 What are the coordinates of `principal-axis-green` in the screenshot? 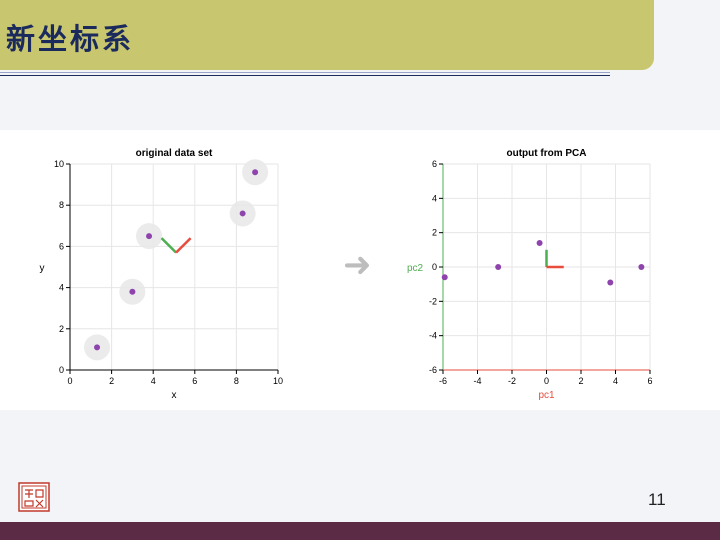 It's located at (168, 245).